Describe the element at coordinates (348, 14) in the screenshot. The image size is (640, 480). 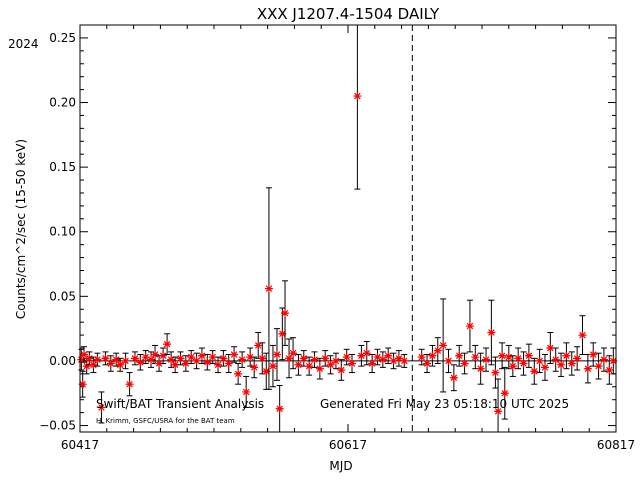
I see `chart-title: XXX J1207.4-1504 DAILY` at that location.